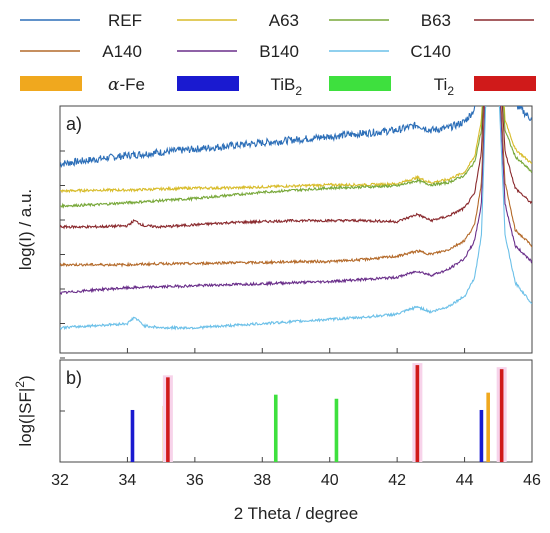 Image resolution: width=550 pixels, height=533 pixels. Describe the element at coordinates (51, 83) in the screenshot. I see `legend-swatch-fe` at that location.